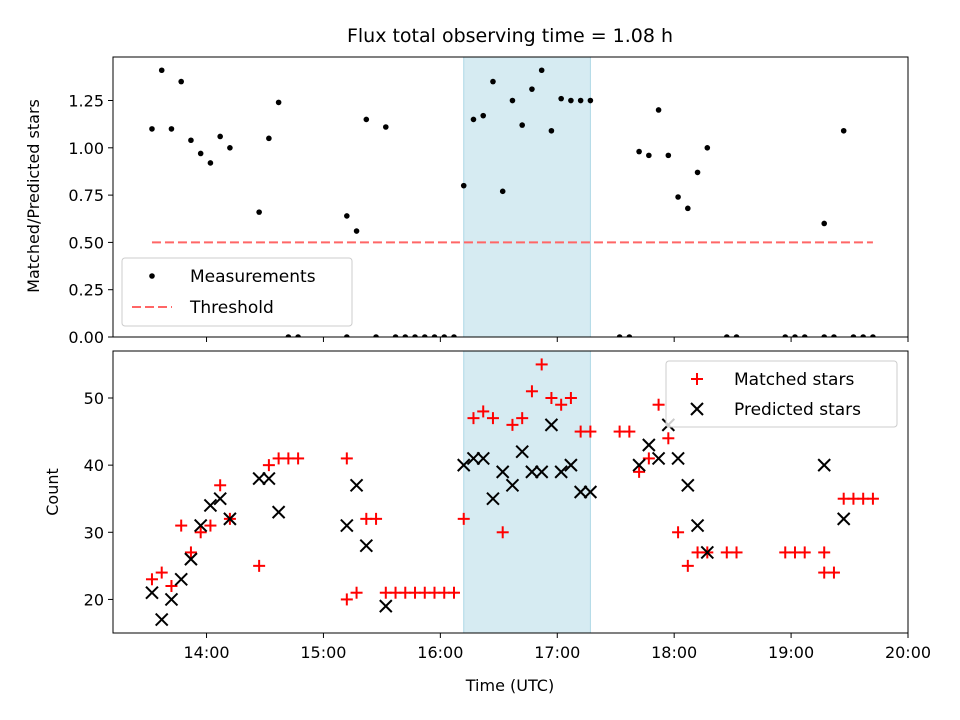  I want to click on x-tick-label: 19:00, so click(791, 652).